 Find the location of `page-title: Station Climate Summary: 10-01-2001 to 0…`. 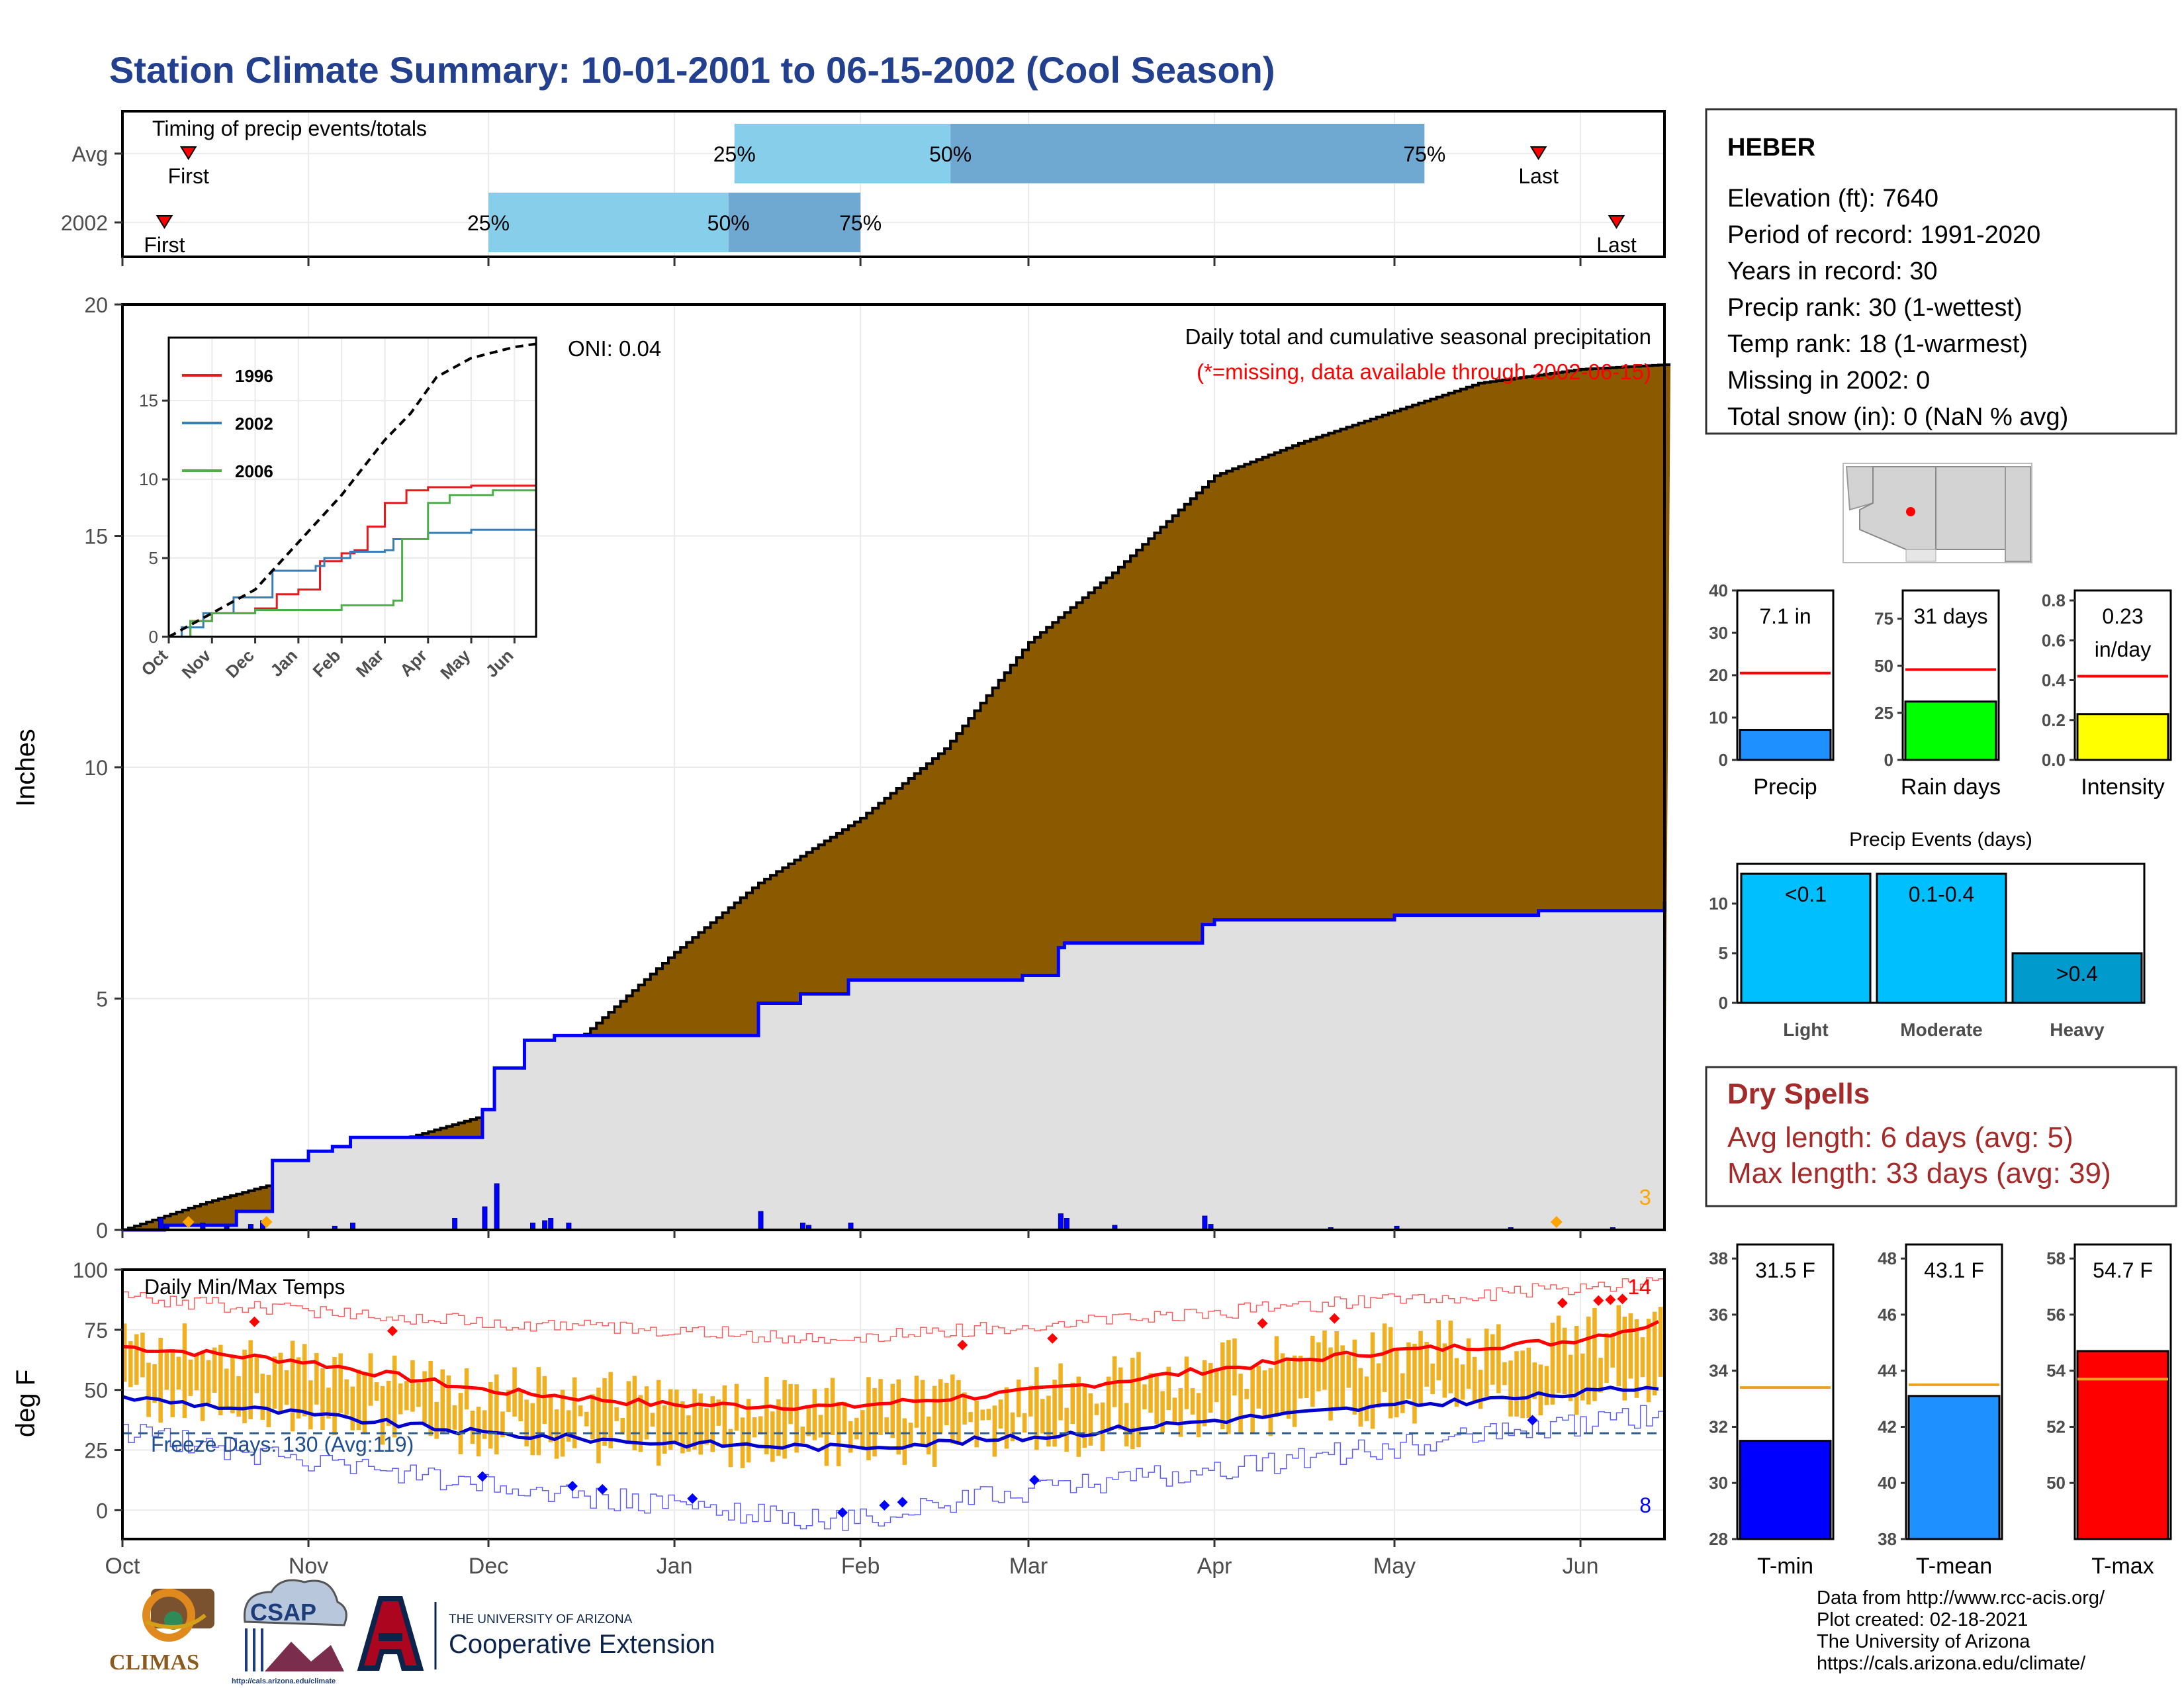

page-title: Station Climate Summary: 10-01-2001 to 0… is located at coordinates (692, 70).